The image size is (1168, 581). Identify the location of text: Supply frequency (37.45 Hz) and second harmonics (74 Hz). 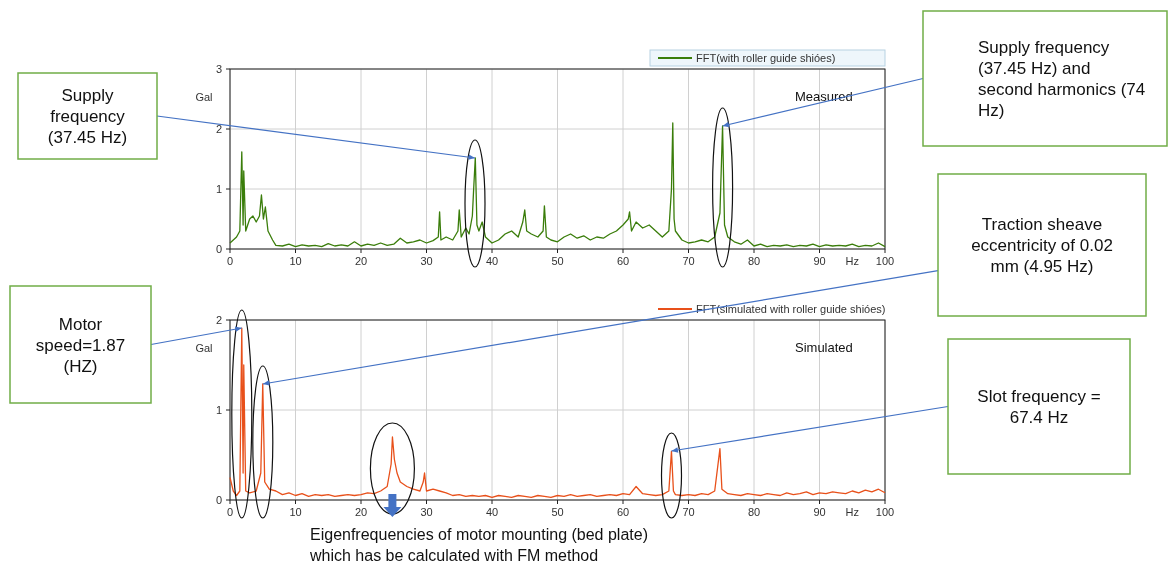
(1062, 79).